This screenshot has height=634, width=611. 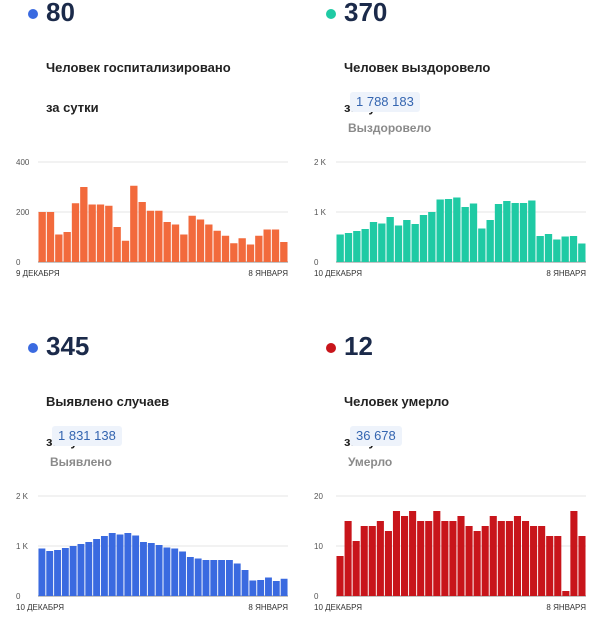 I want to click on deaths-chart: 0 10 20 10 ДЕКАБРЯ 8 ЯНВАРЯ, so click(x=450, y=552).